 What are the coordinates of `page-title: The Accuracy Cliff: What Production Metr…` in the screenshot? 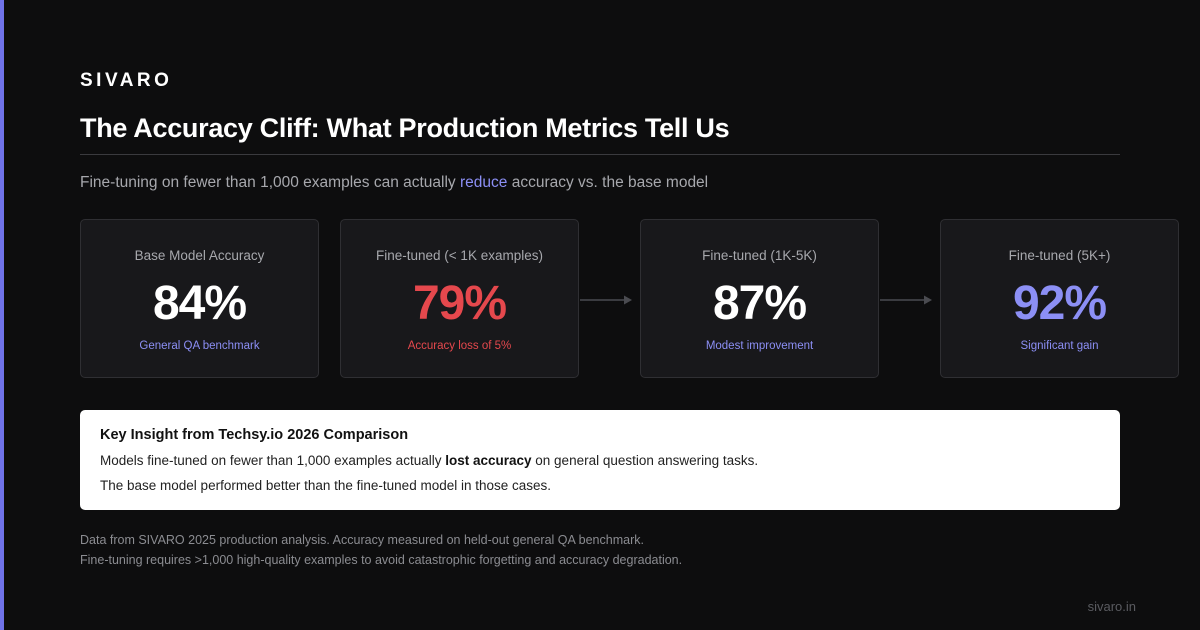 It's located at (405, 128).